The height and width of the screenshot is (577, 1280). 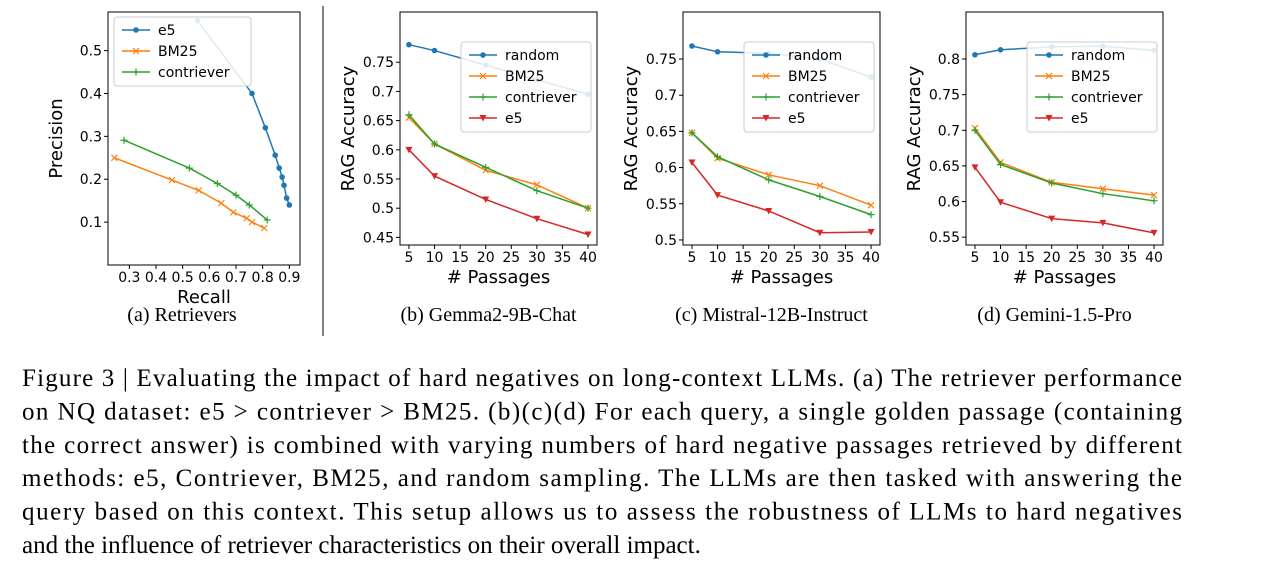 What do you see at coordinates (944, 167) in the screenshot?
I see `y-tick-label: 0.65` at bounding box center [944, 167].